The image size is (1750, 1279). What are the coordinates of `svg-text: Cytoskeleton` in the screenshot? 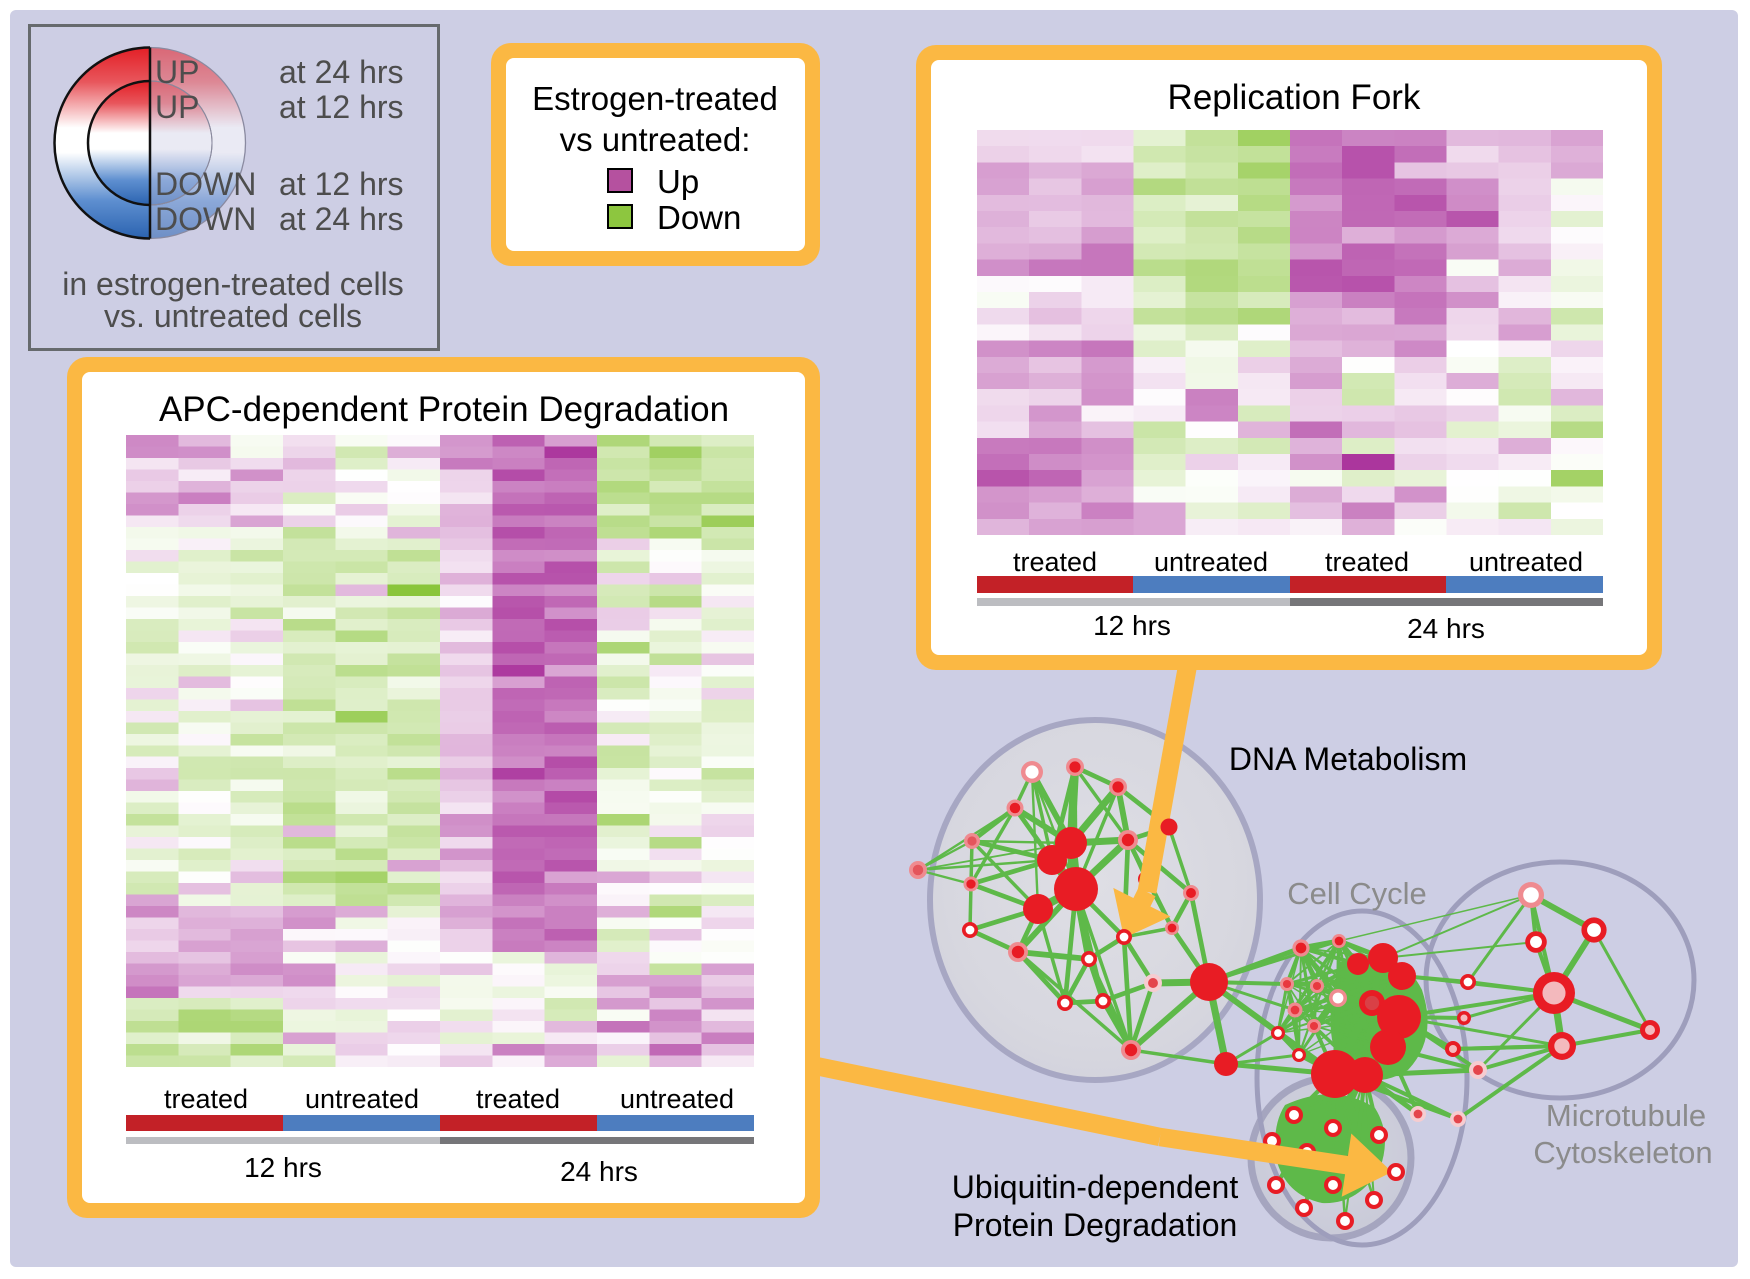 It's located at (1622, 1152).